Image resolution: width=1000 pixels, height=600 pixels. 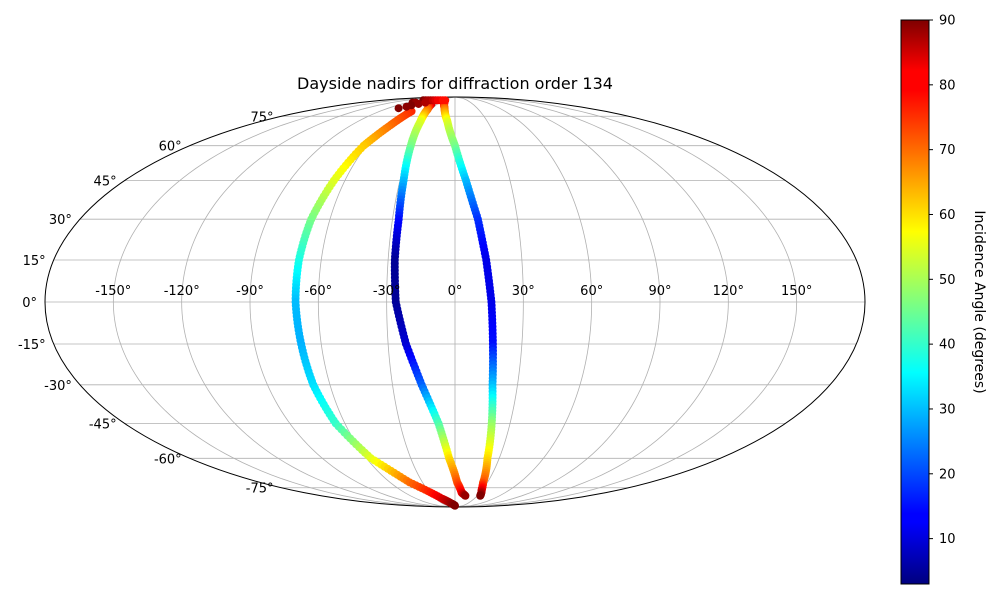 I want to click on lon-tick-label: 120°, so click(x=728, y=291).